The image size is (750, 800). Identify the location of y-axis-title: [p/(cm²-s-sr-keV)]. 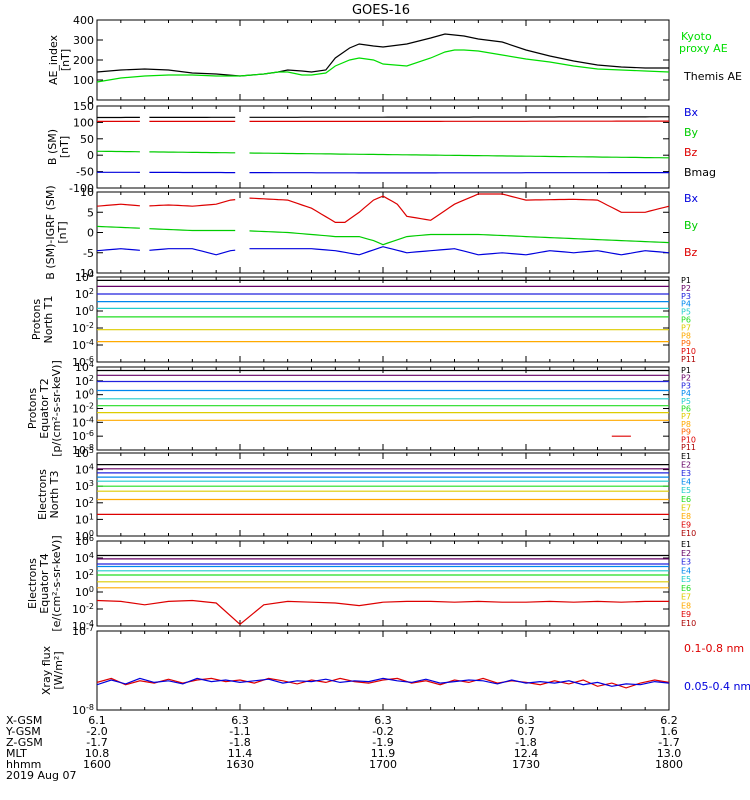
(56, 408).